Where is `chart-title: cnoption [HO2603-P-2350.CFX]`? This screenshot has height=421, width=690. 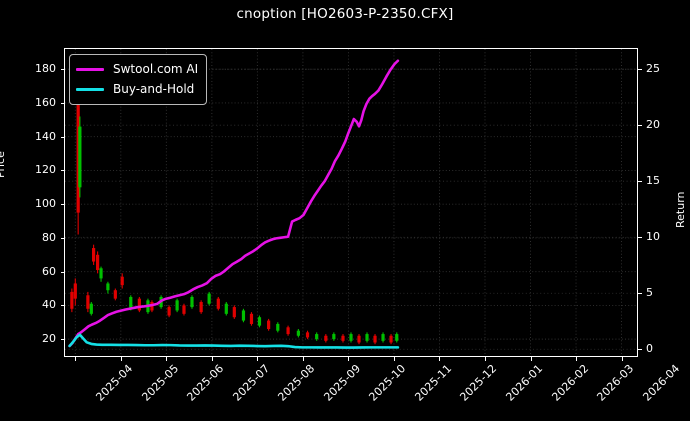
chart-title: cnoption [HO2603-P-2350.CFX] is located at coordinates (345, 14).